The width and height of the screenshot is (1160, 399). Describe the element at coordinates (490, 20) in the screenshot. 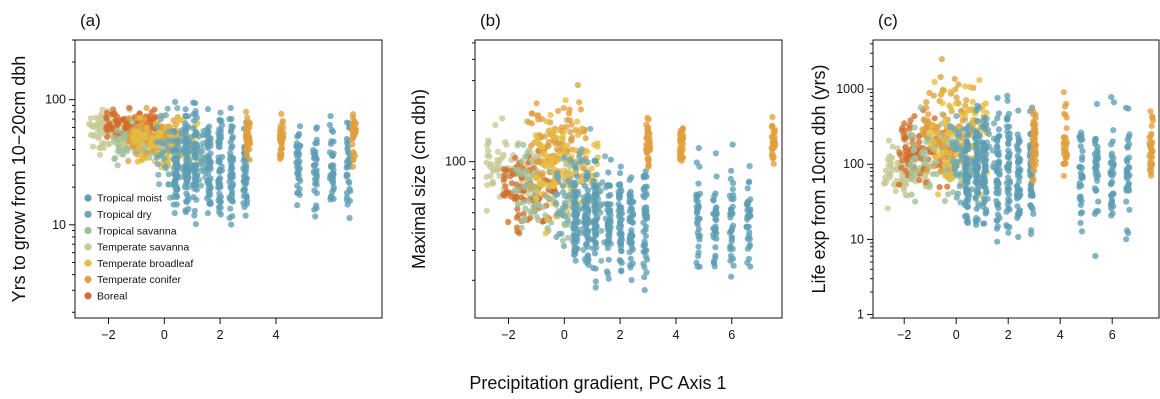

I see `panel-label-b: (b)` at that location.